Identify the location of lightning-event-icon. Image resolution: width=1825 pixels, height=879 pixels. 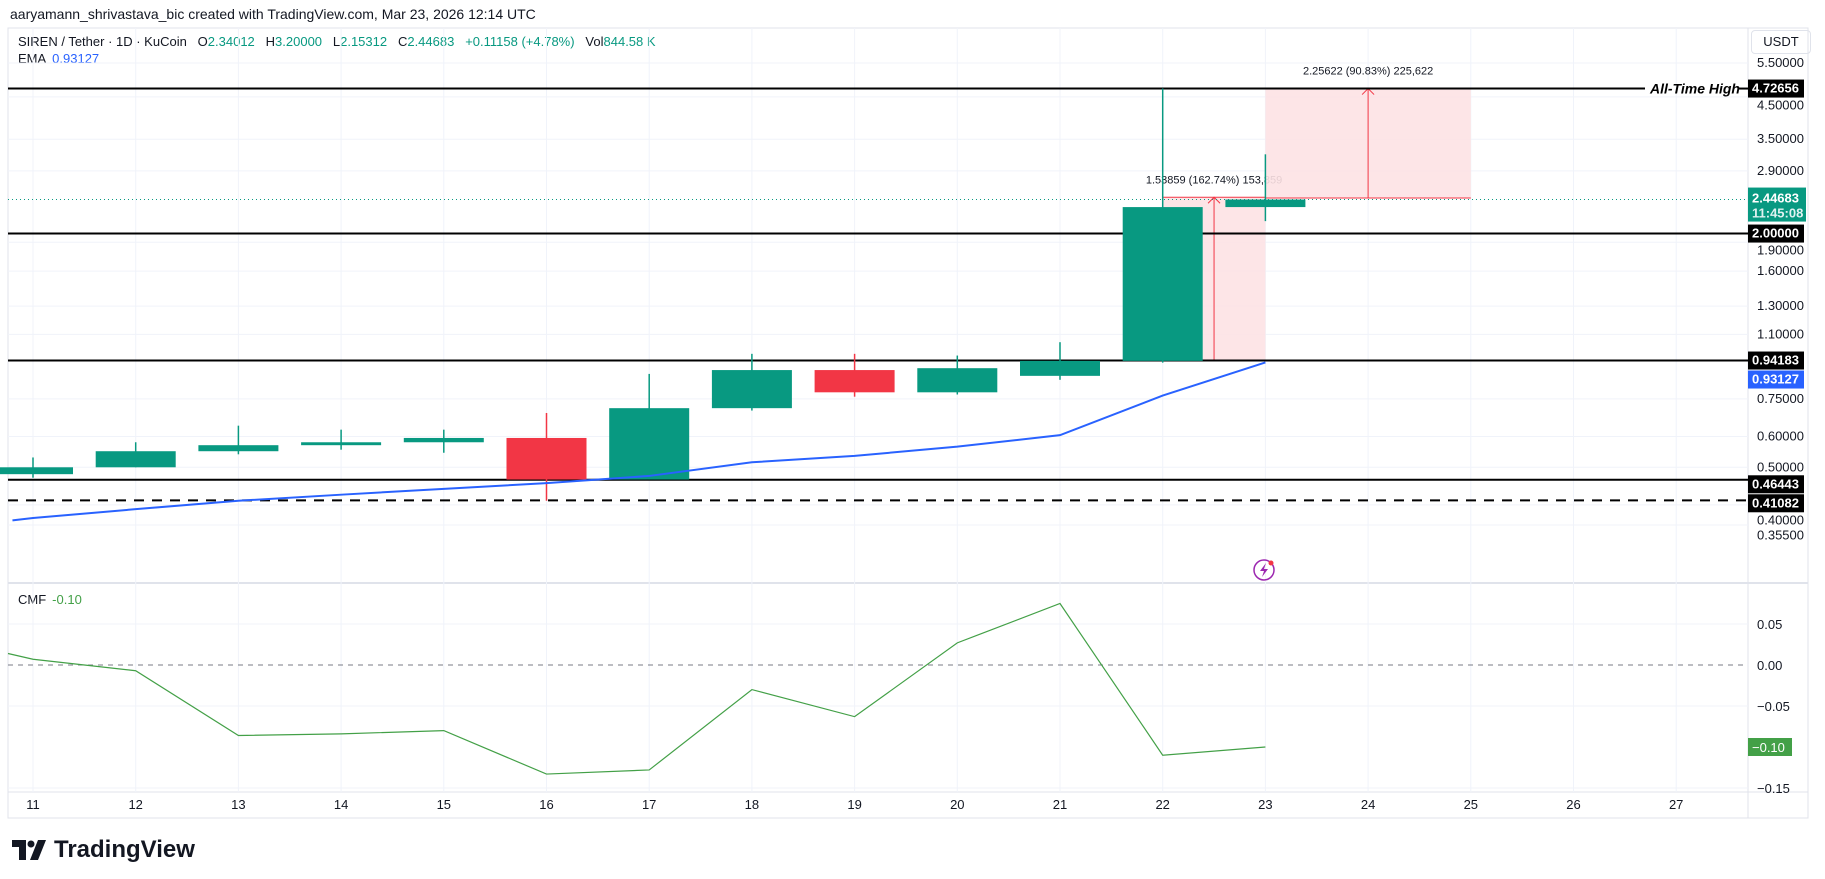
(1264, 570).